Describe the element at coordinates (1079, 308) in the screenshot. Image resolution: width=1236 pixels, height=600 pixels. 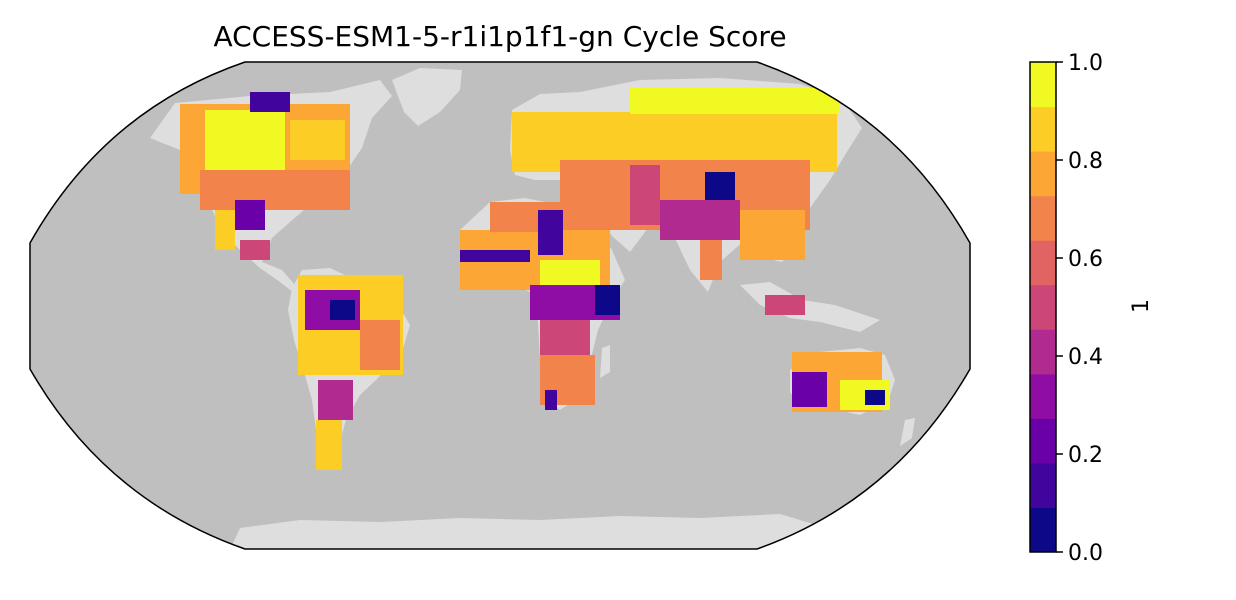
I see `colorbar-ticks: 0.0 0.2 0.4 0.6 0.8 1.0` at that location.